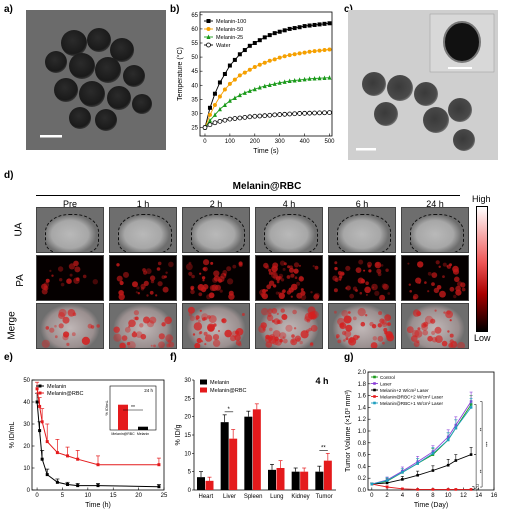  Describe the element at coordinates (267, 120) in the screenshot. I see `series-water` at that location.